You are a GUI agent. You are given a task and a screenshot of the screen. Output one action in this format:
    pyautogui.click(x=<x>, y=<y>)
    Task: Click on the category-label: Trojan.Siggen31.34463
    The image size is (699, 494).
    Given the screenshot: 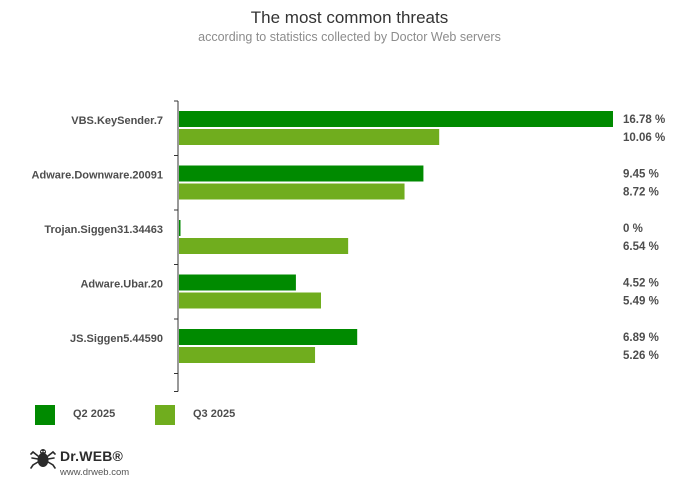 What is the action you would take?
    pyautogui.click(x=103, y=230)
    